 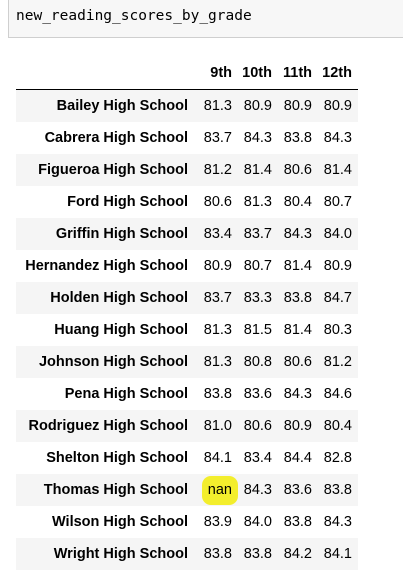 What do you see at coordinates (120, 554) in the screenshot?
I see `row-index-school: Wright High School` at bounding box center [120, 554].